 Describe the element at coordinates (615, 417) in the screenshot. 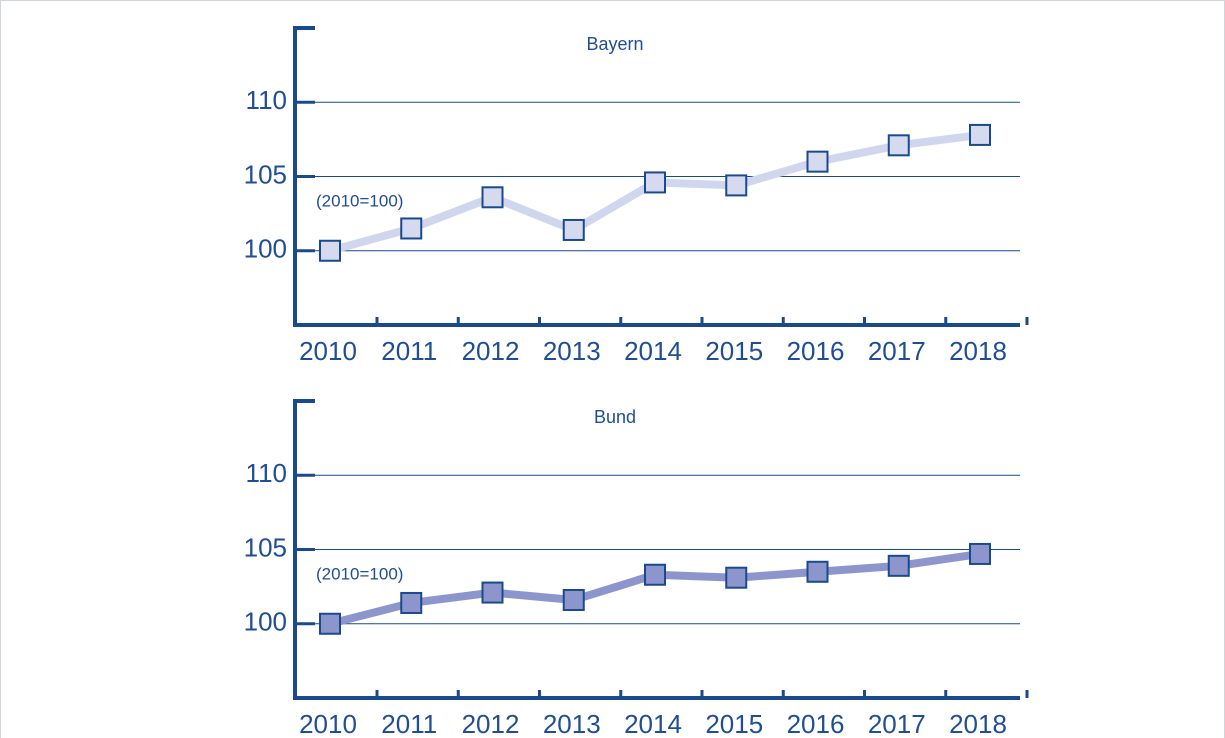

I see `chart-title: Bund` at that location.